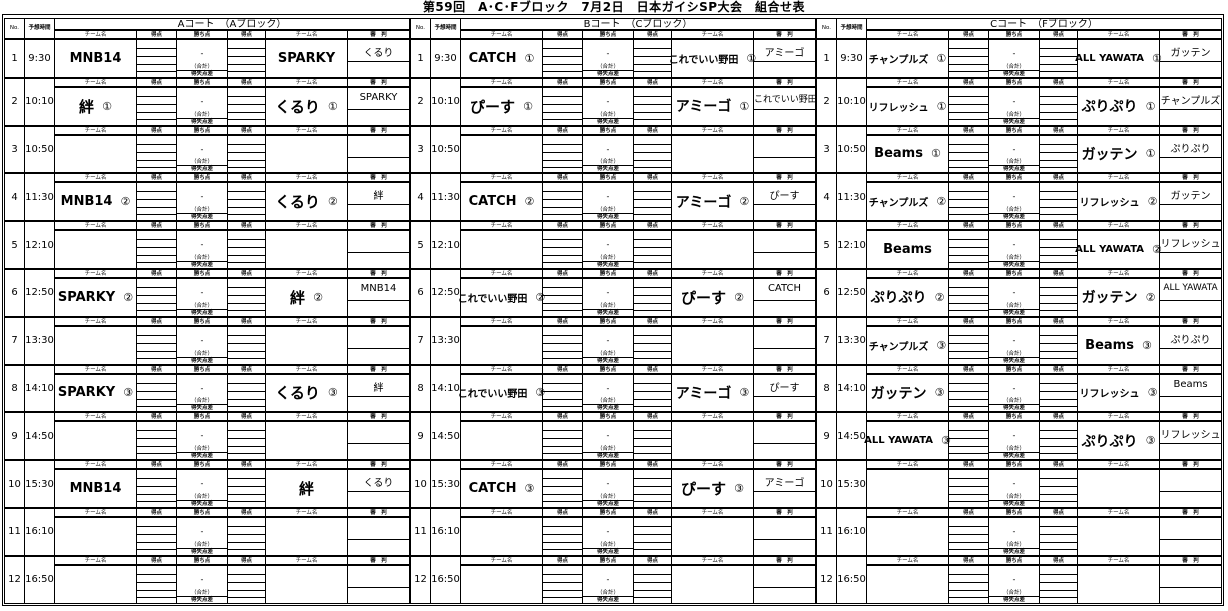 Image resolution: width=1228 pixels, height=611 pixels. I want to click on team2-cell: 絆, so click(306, 488).